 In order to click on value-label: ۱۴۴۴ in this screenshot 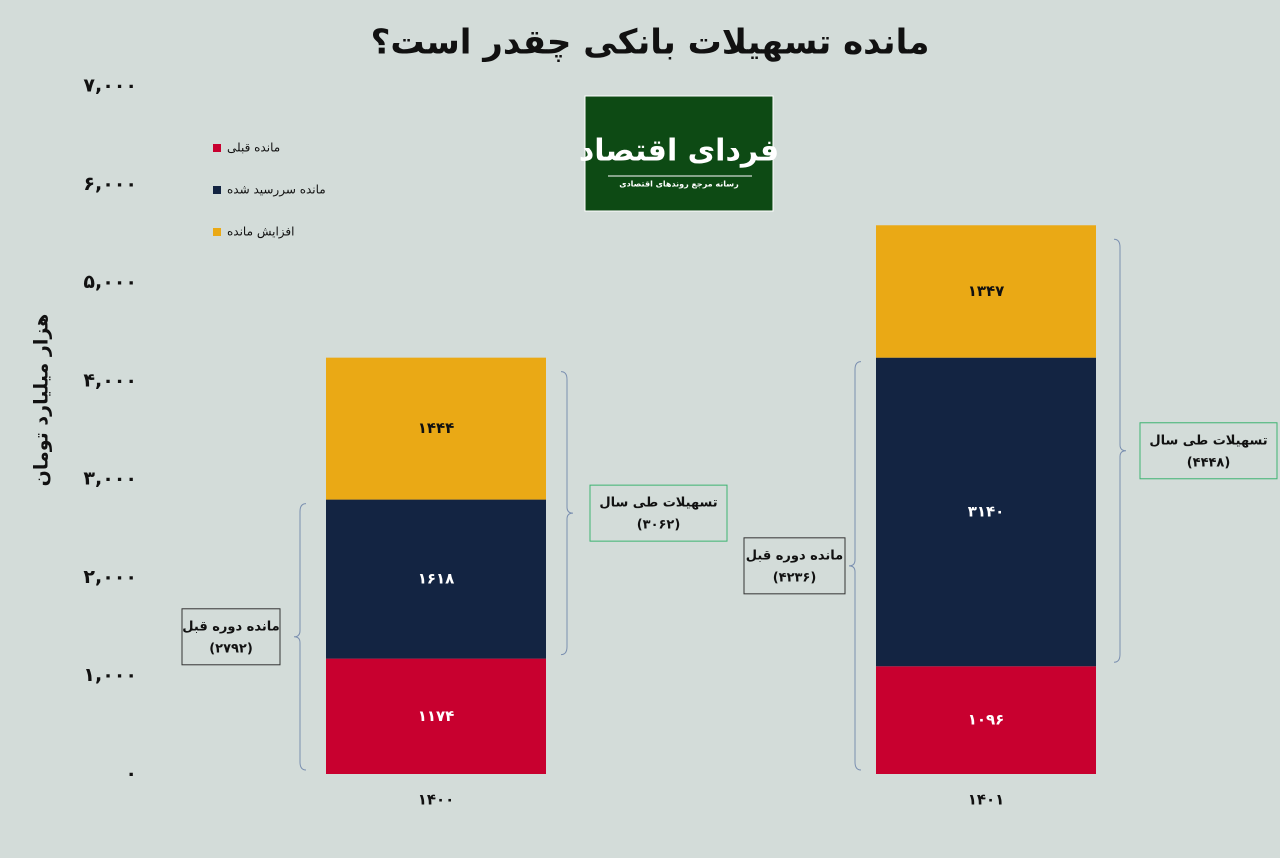, I will do `click(436, 428)`.